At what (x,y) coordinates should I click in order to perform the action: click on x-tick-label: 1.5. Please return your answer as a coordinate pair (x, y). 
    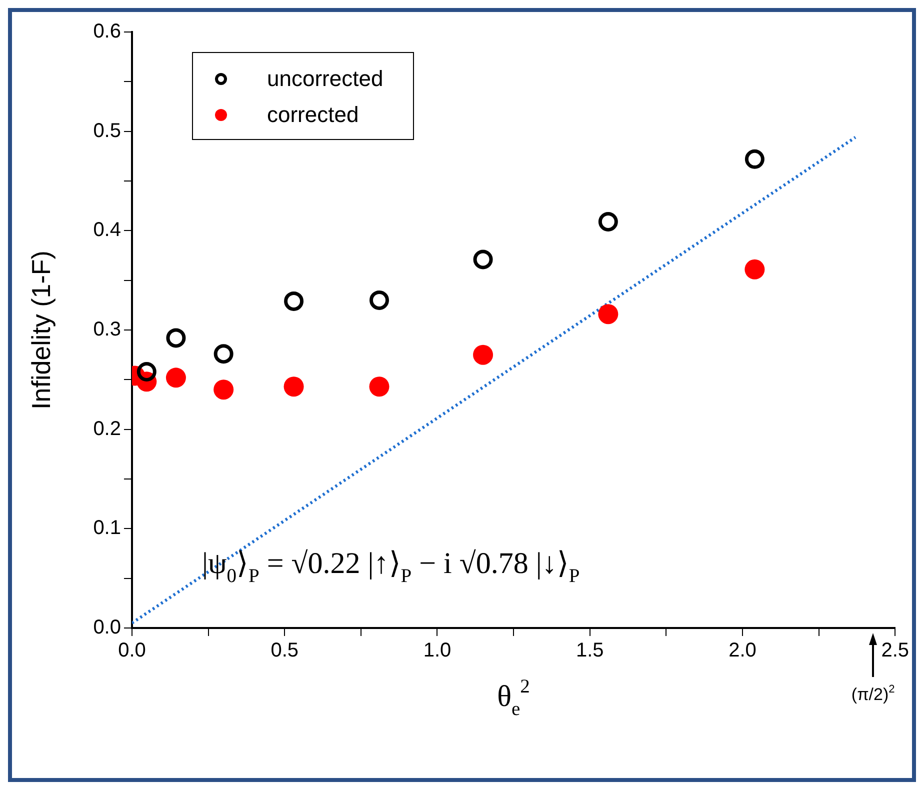
    Looking at the image, I should click on (590, 651).